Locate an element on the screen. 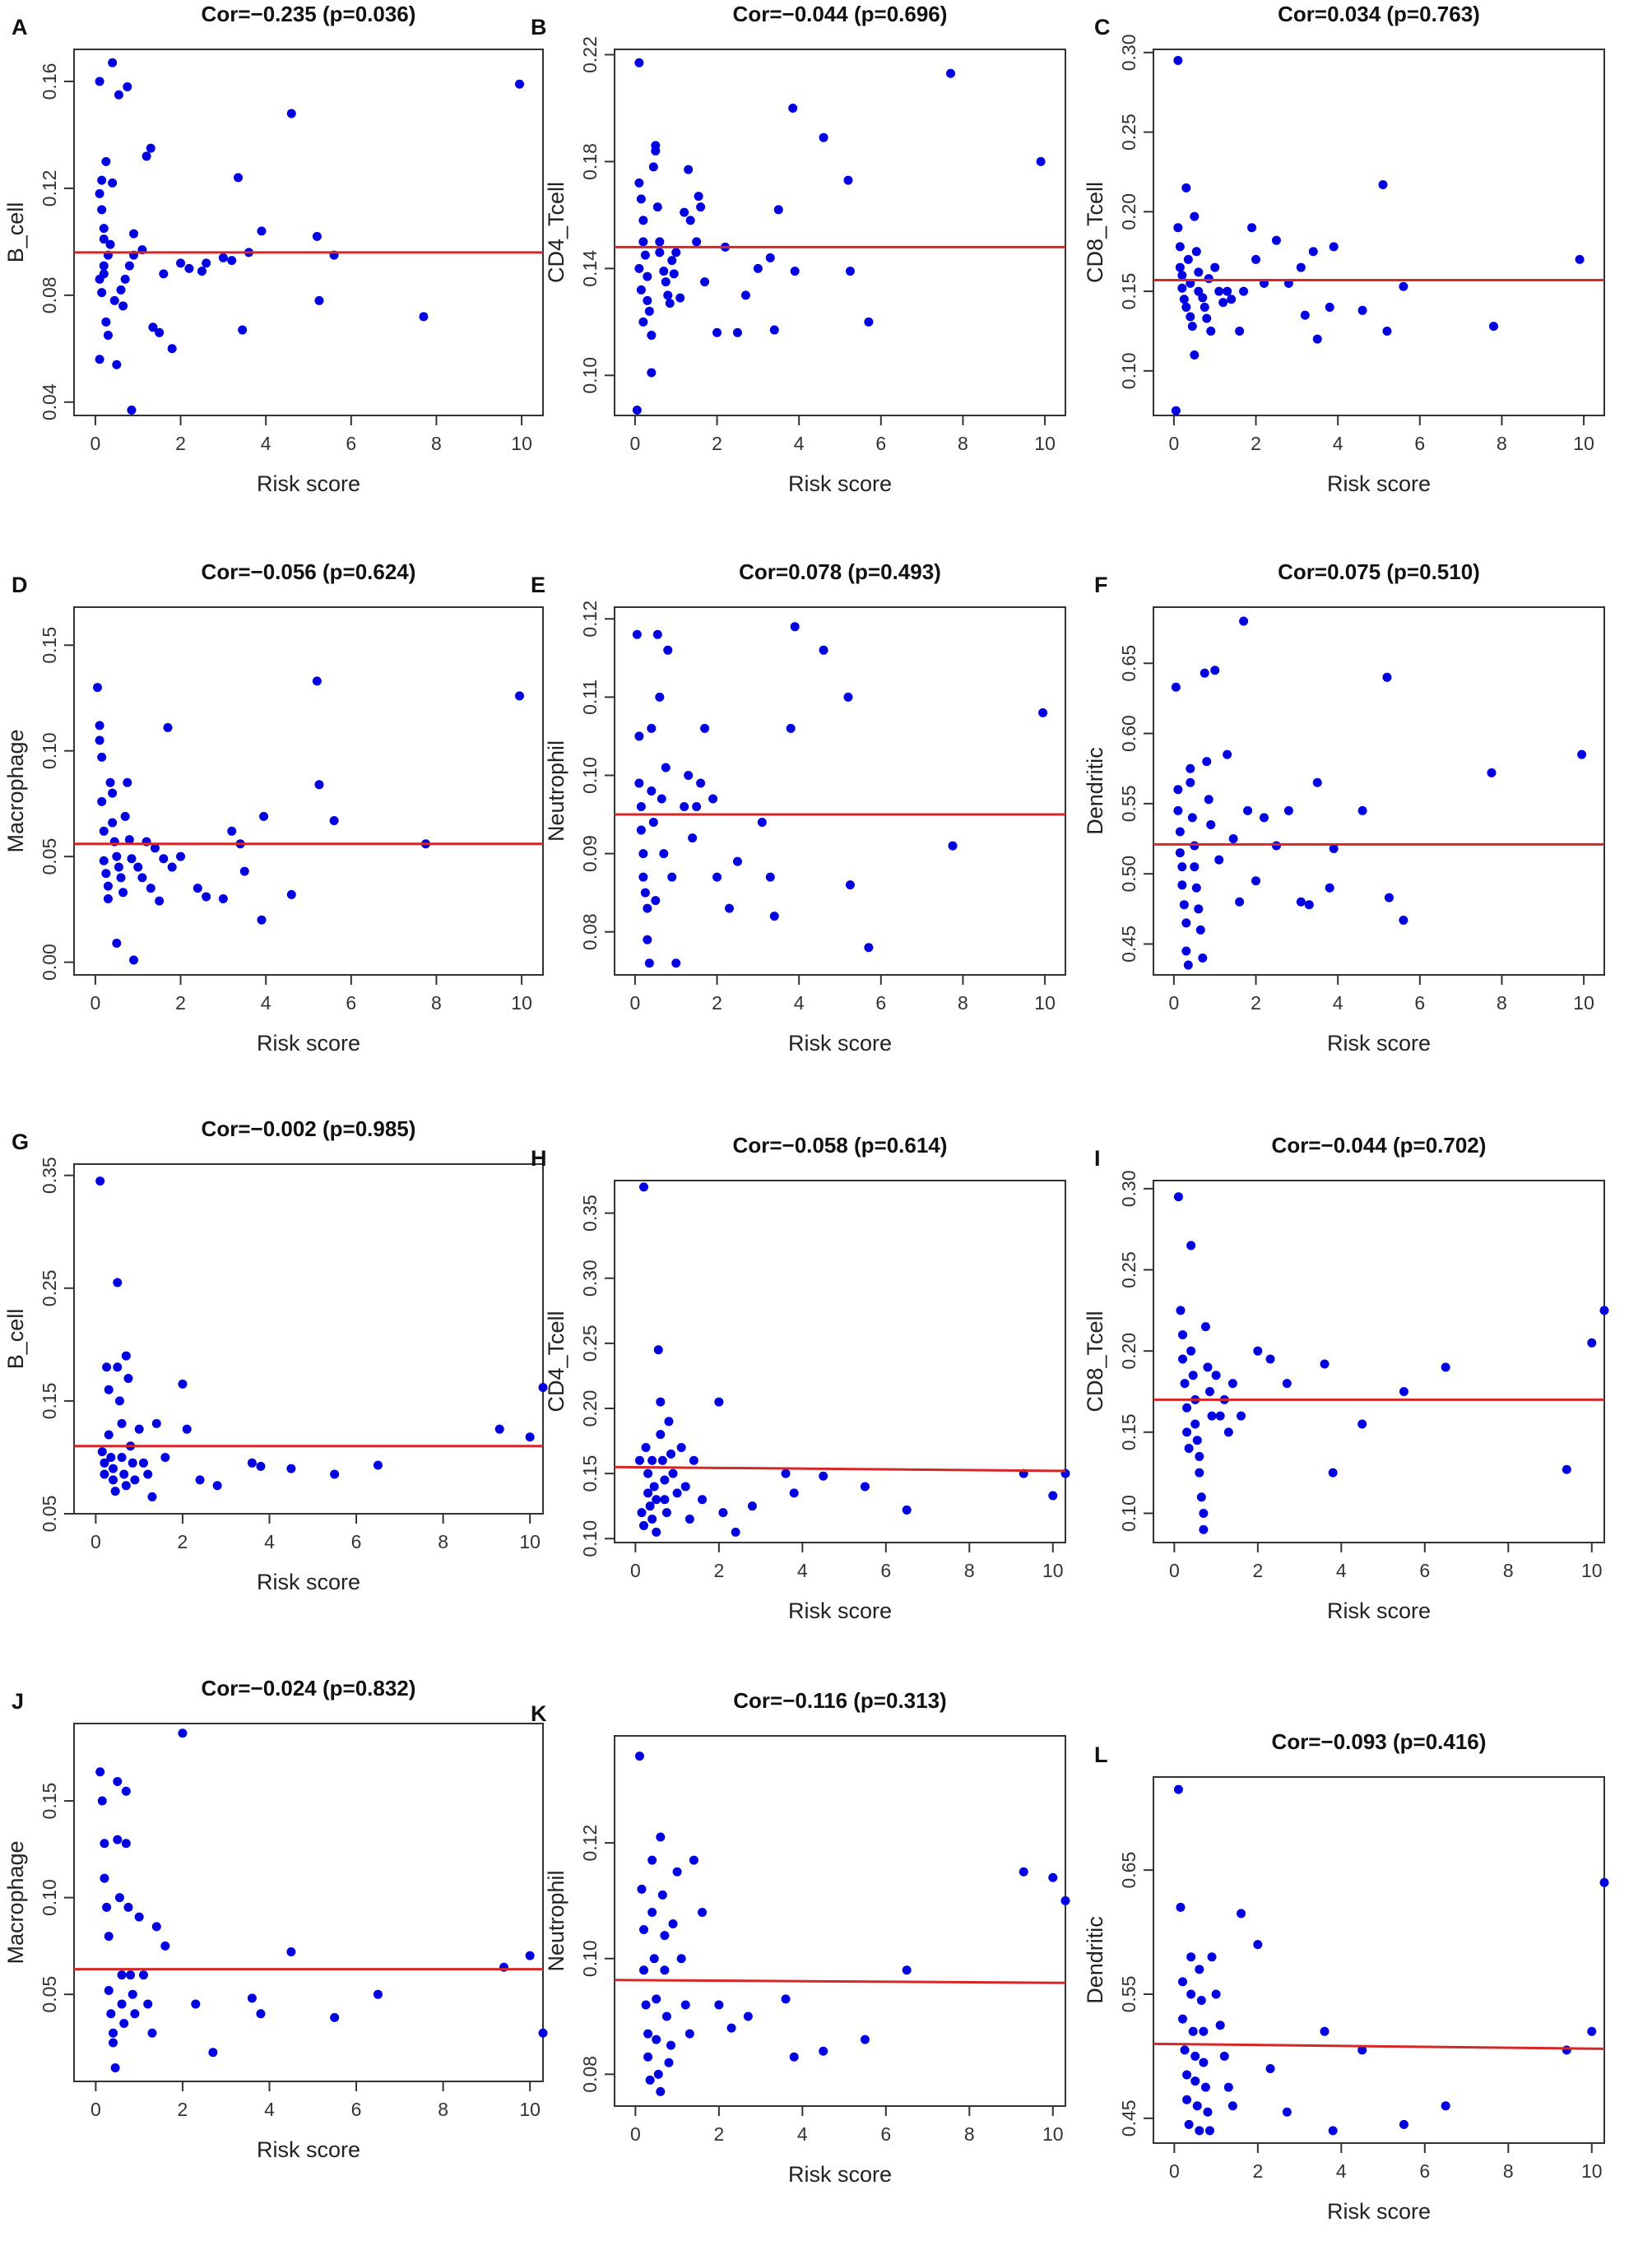  x-axis-label: Risk score is located at coordinates (308, 484).